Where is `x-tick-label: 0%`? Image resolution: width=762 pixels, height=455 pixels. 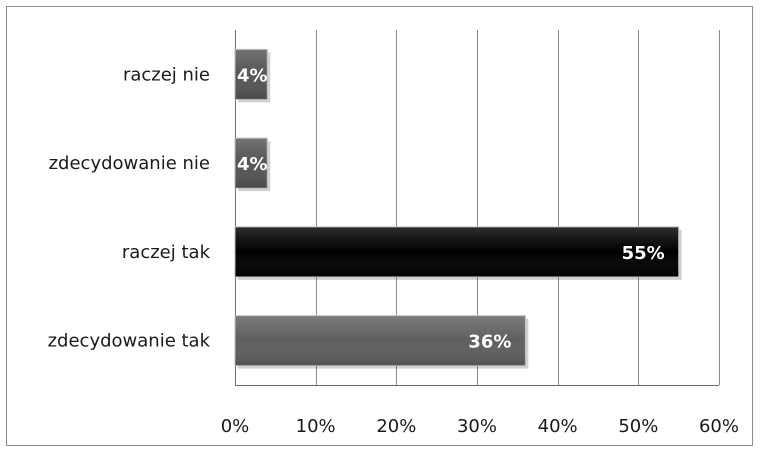 x-tick-label: 0% is located at coordinates (235, 426).